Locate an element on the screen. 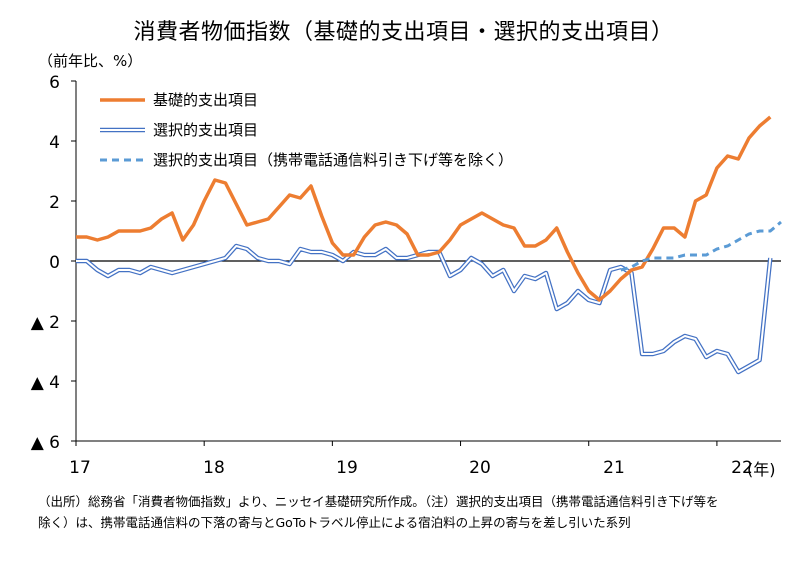 Image resolution: width=807 pixels, height=564 pixels. x-tick-label: 21 is located at coordinates (614, 468).